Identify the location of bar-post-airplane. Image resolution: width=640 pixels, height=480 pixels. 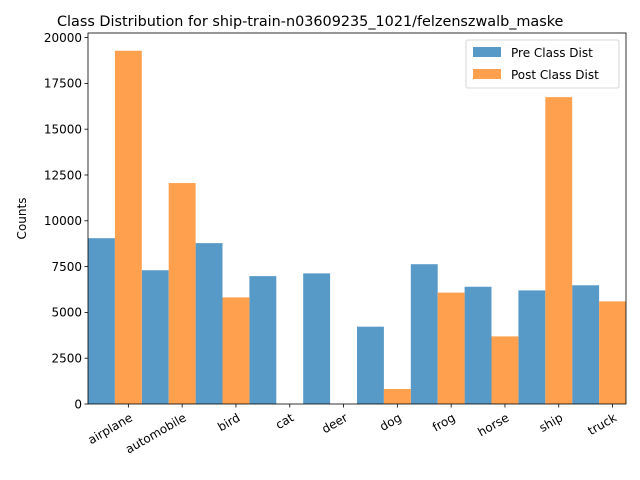
(128, 227).